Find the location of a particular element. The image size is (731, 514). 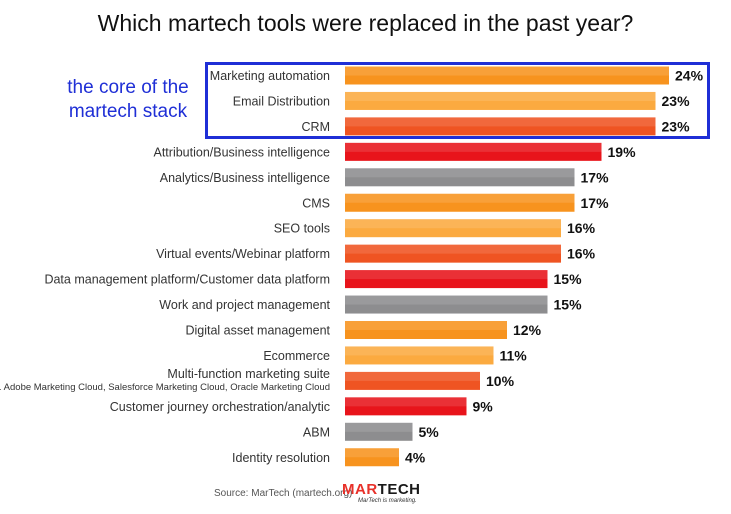

annotation-line-1: the core of the is located at coordinates (128, 87).